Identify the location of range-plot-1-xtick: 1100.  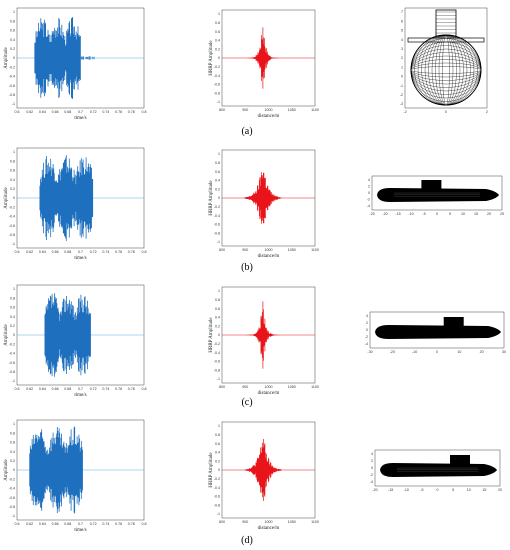
(315, 250).